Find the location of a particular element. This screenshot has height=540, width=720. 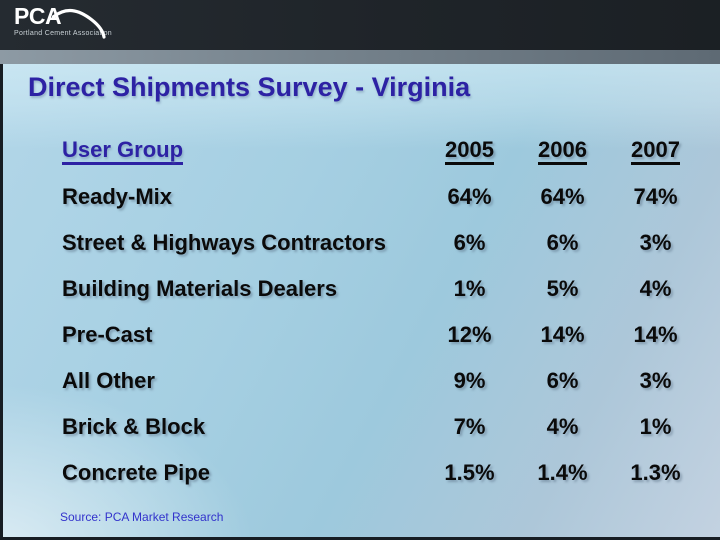

column-header-year: 2007 is located at coordinates (655, 151).